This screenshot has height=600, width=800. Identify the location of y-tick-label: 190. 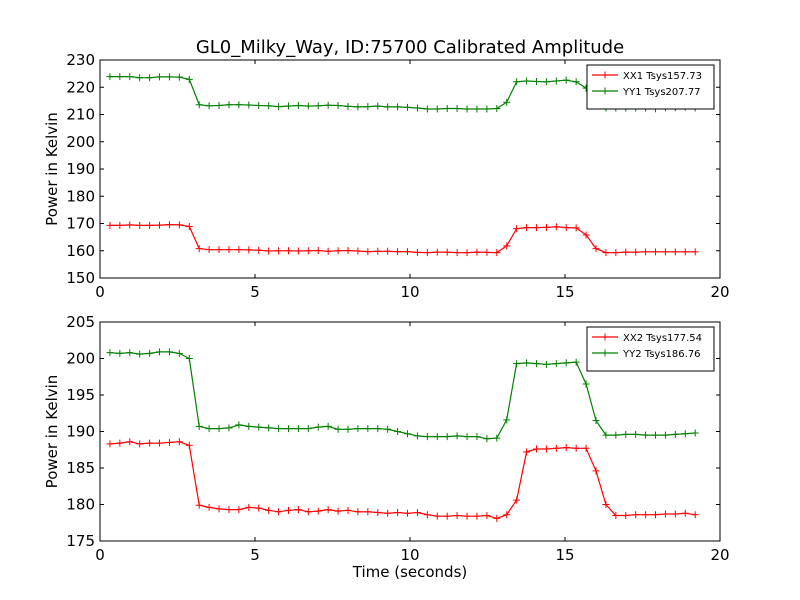
(80, 169).